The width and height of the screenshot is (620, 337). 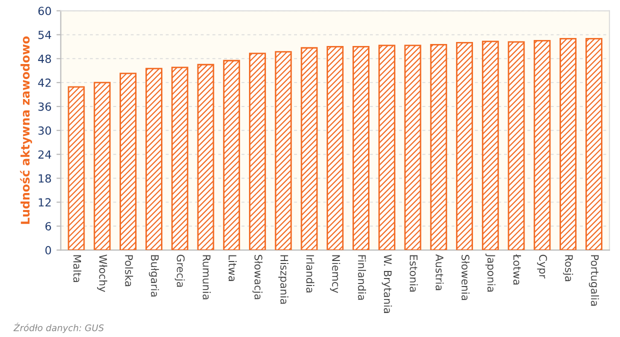 I want to click on x-tick-label: Austria, so click(x=440, y=272).